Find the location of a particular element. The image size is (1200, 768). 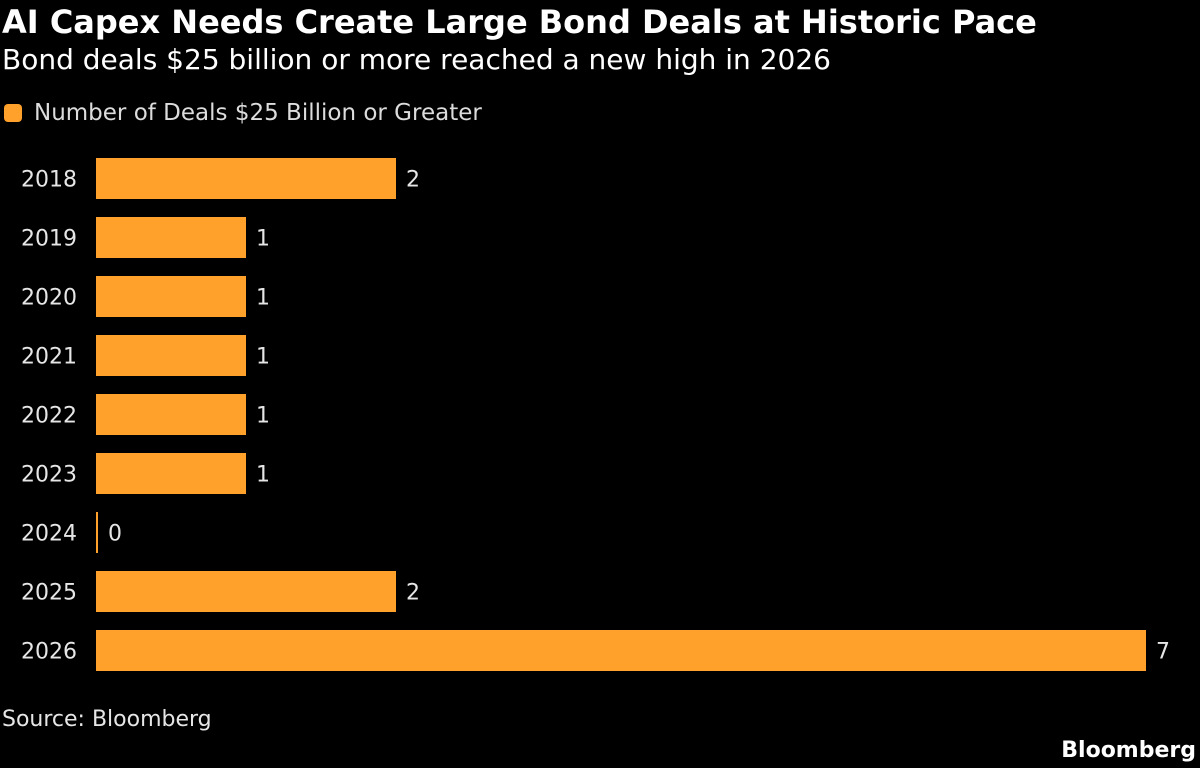

bar-2022 is located at coordinates (171, 414).